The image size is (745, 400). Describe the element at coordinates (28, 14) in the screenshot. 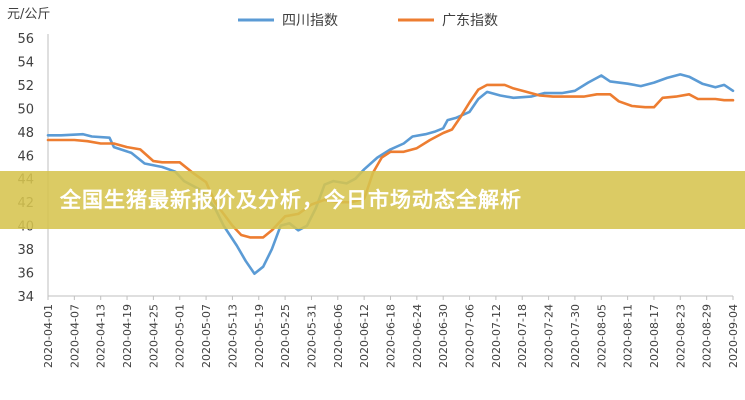

I see `y-axis-unit-label: 元/公斤` at that location.